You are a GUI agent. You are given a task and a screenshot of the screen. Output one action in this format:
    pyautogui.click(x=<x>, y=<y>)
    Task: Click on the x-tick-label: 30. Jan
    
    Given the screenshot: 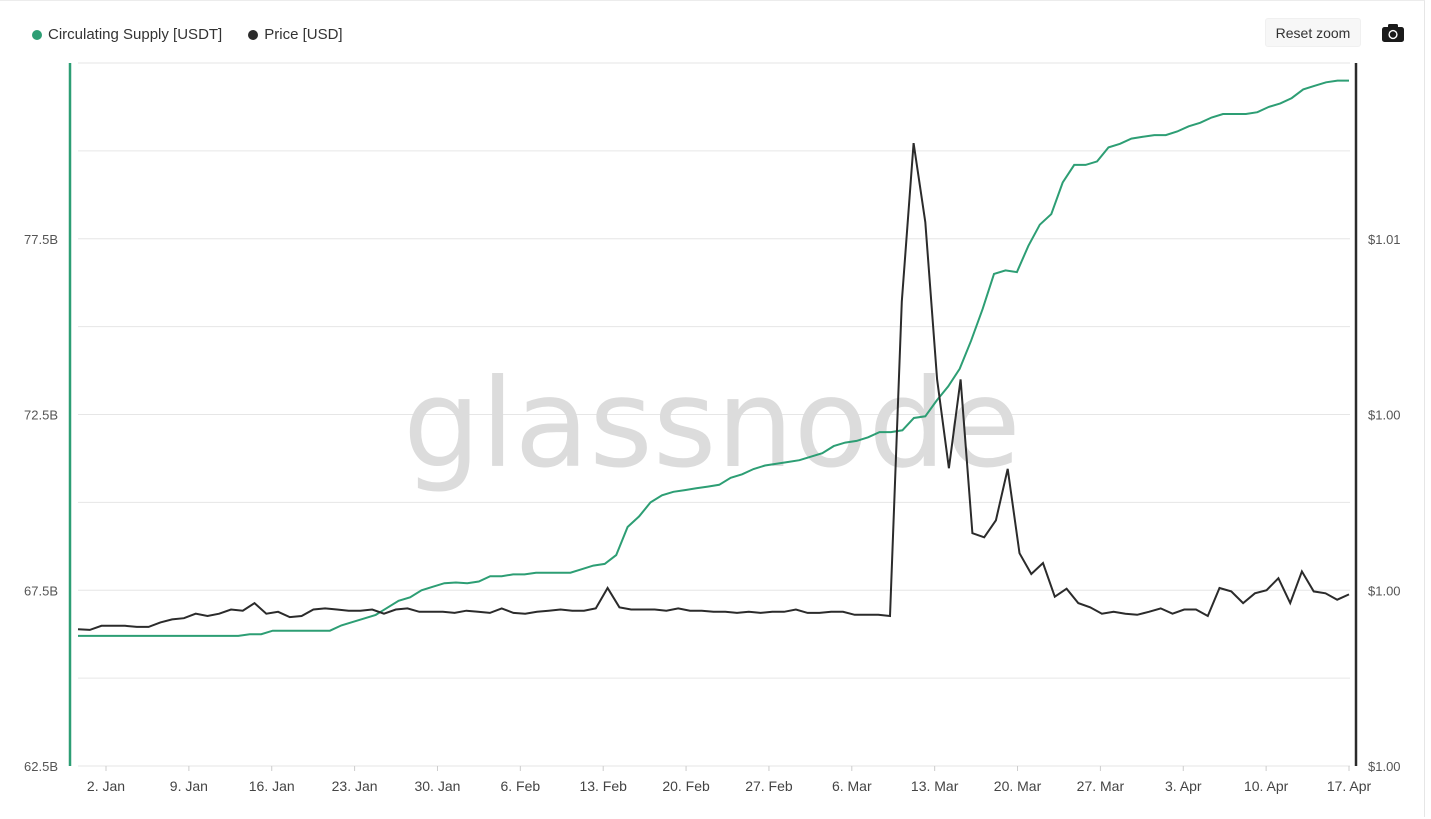 What is the action you would take?
    pyautogui.click(x=437, y=786)
    